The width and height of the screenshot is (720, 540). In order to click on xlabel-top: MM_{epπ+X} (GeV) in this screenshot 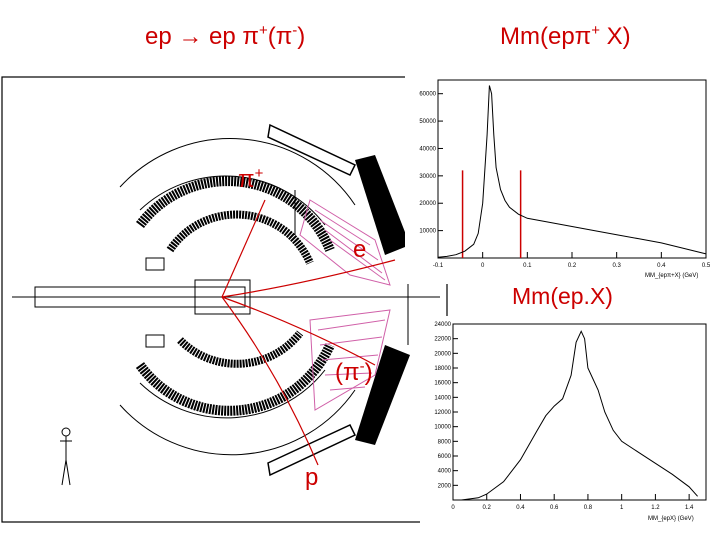, I will do `click(671, 276)`.